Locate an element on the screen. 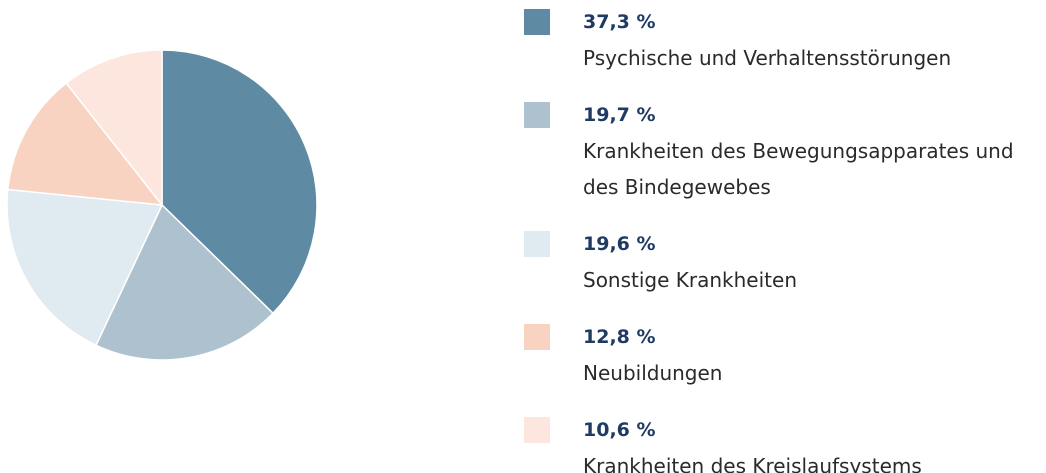 This screenshot has height=473, width=1046. legend-text: 37,3 % Psychische und Verhaltensstörungen is located at coordinates (803, 40).